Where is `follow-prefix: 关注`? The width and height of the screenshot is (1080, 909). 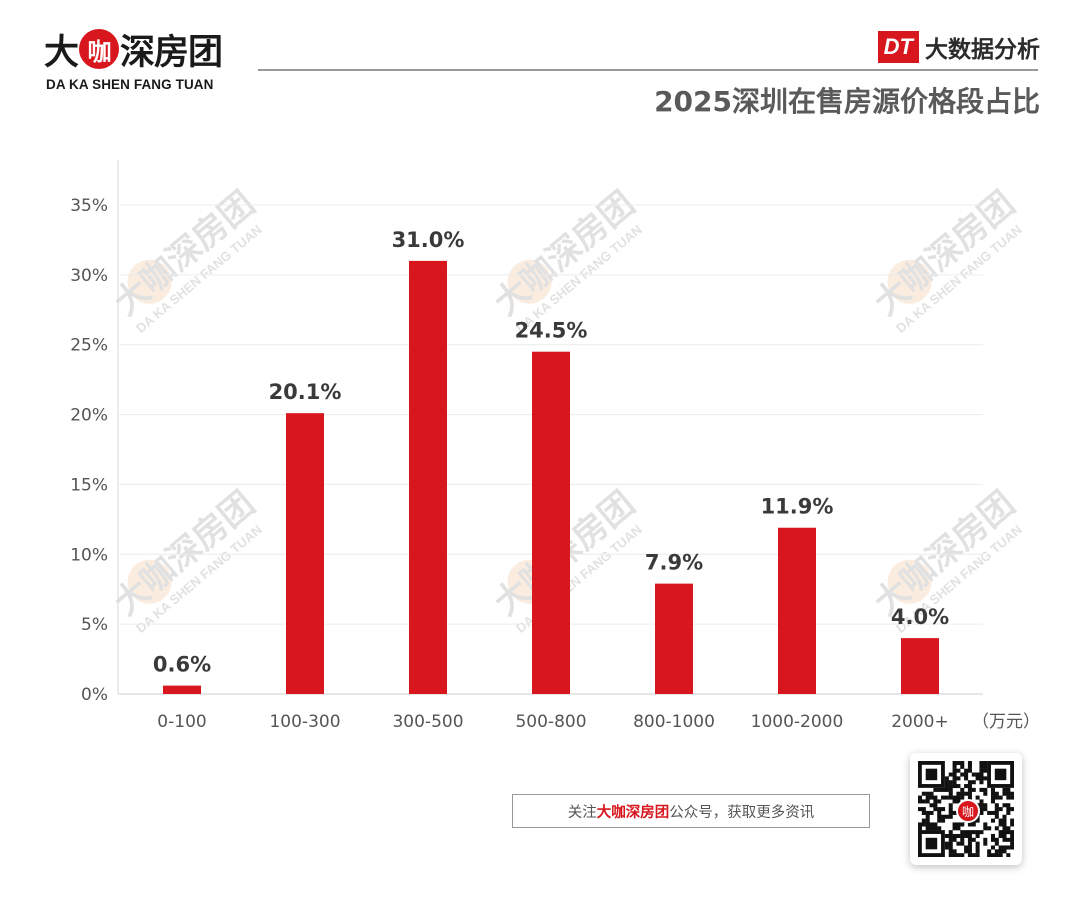 follow-prefix: 关注 is located at coordinates (582, 812).